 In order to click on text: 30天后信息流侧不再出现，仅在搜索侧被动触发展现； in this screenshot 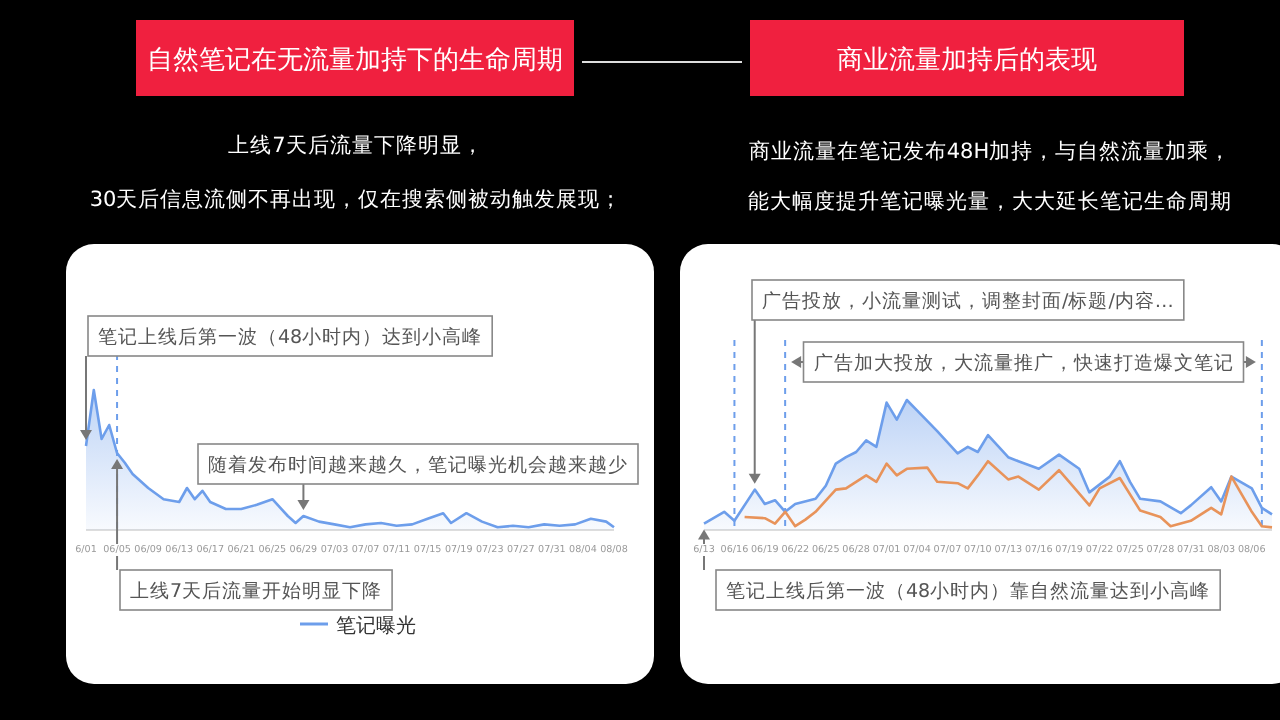, I will do `click(356, 199)`.